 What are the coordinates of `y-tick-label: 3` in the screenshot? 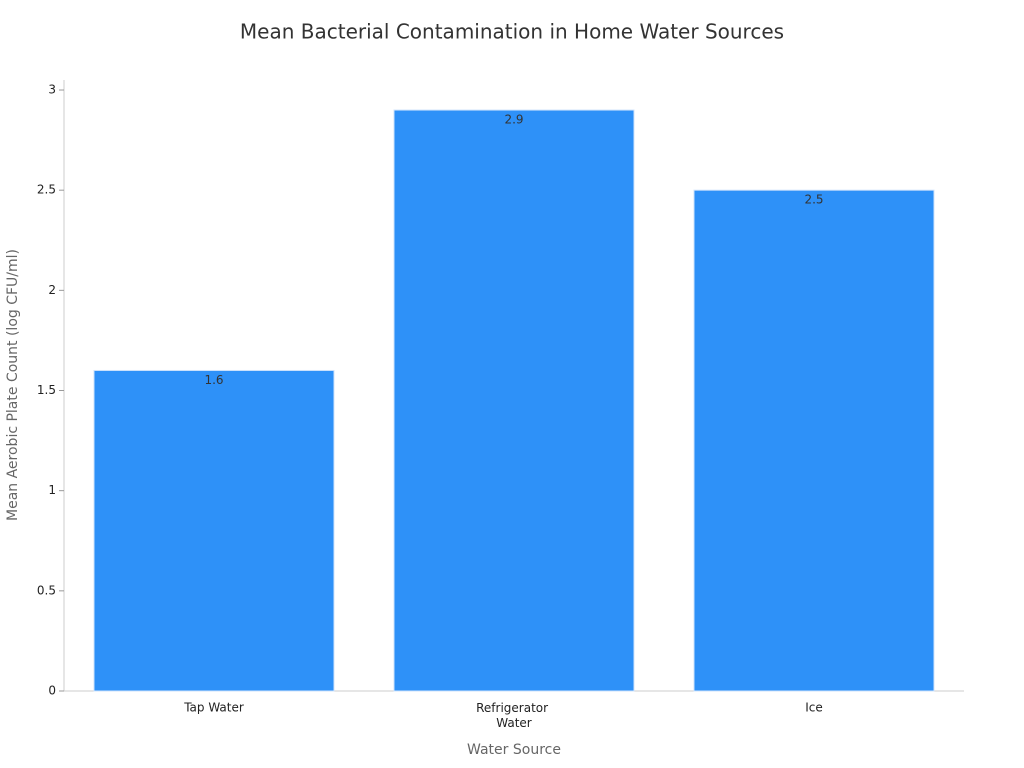 It's located at (52, 90).